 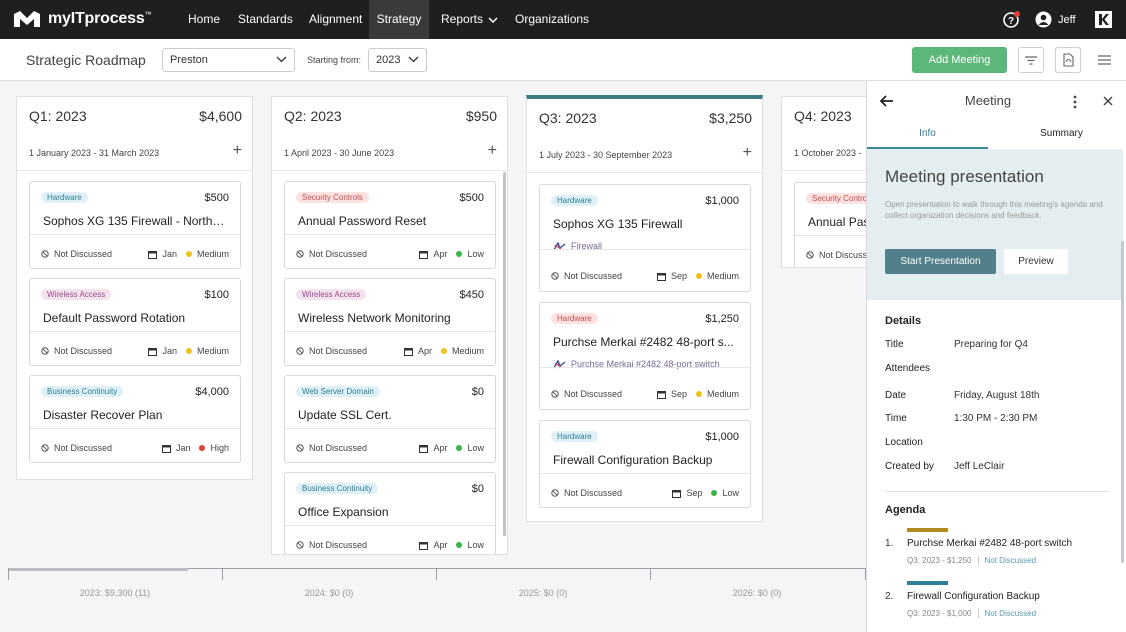 What do you see at coordinates (1061, 133) in the screenshot?
I see `tab-summary: Summary` at bounding box center [1061, 133].